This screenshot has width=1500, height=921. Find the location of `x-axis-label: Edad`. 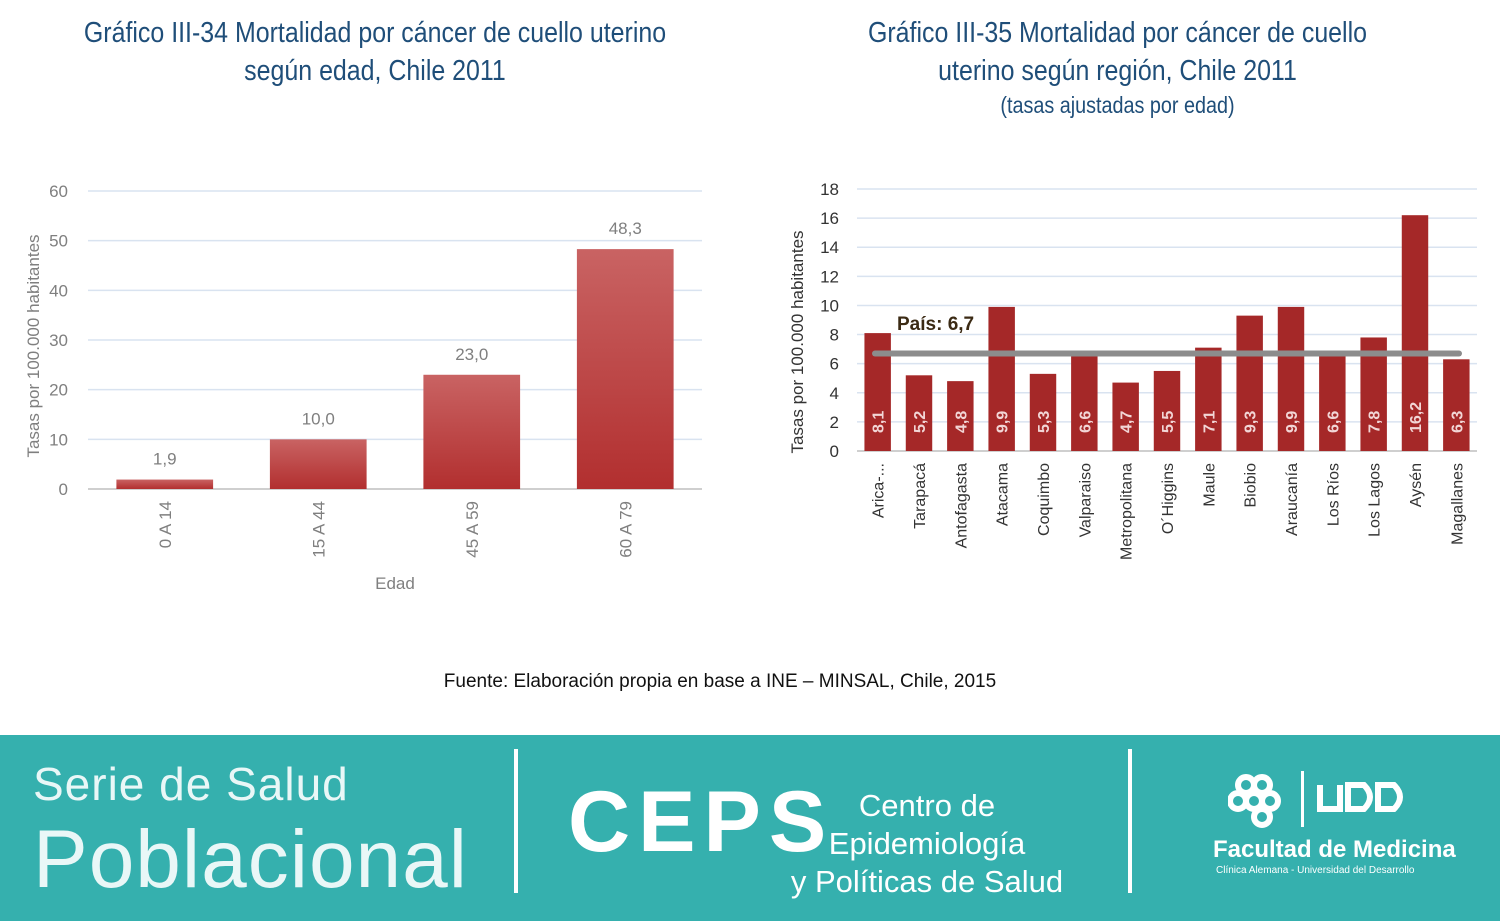

x-axis-label: Edad is located at coordinates (395, 583).